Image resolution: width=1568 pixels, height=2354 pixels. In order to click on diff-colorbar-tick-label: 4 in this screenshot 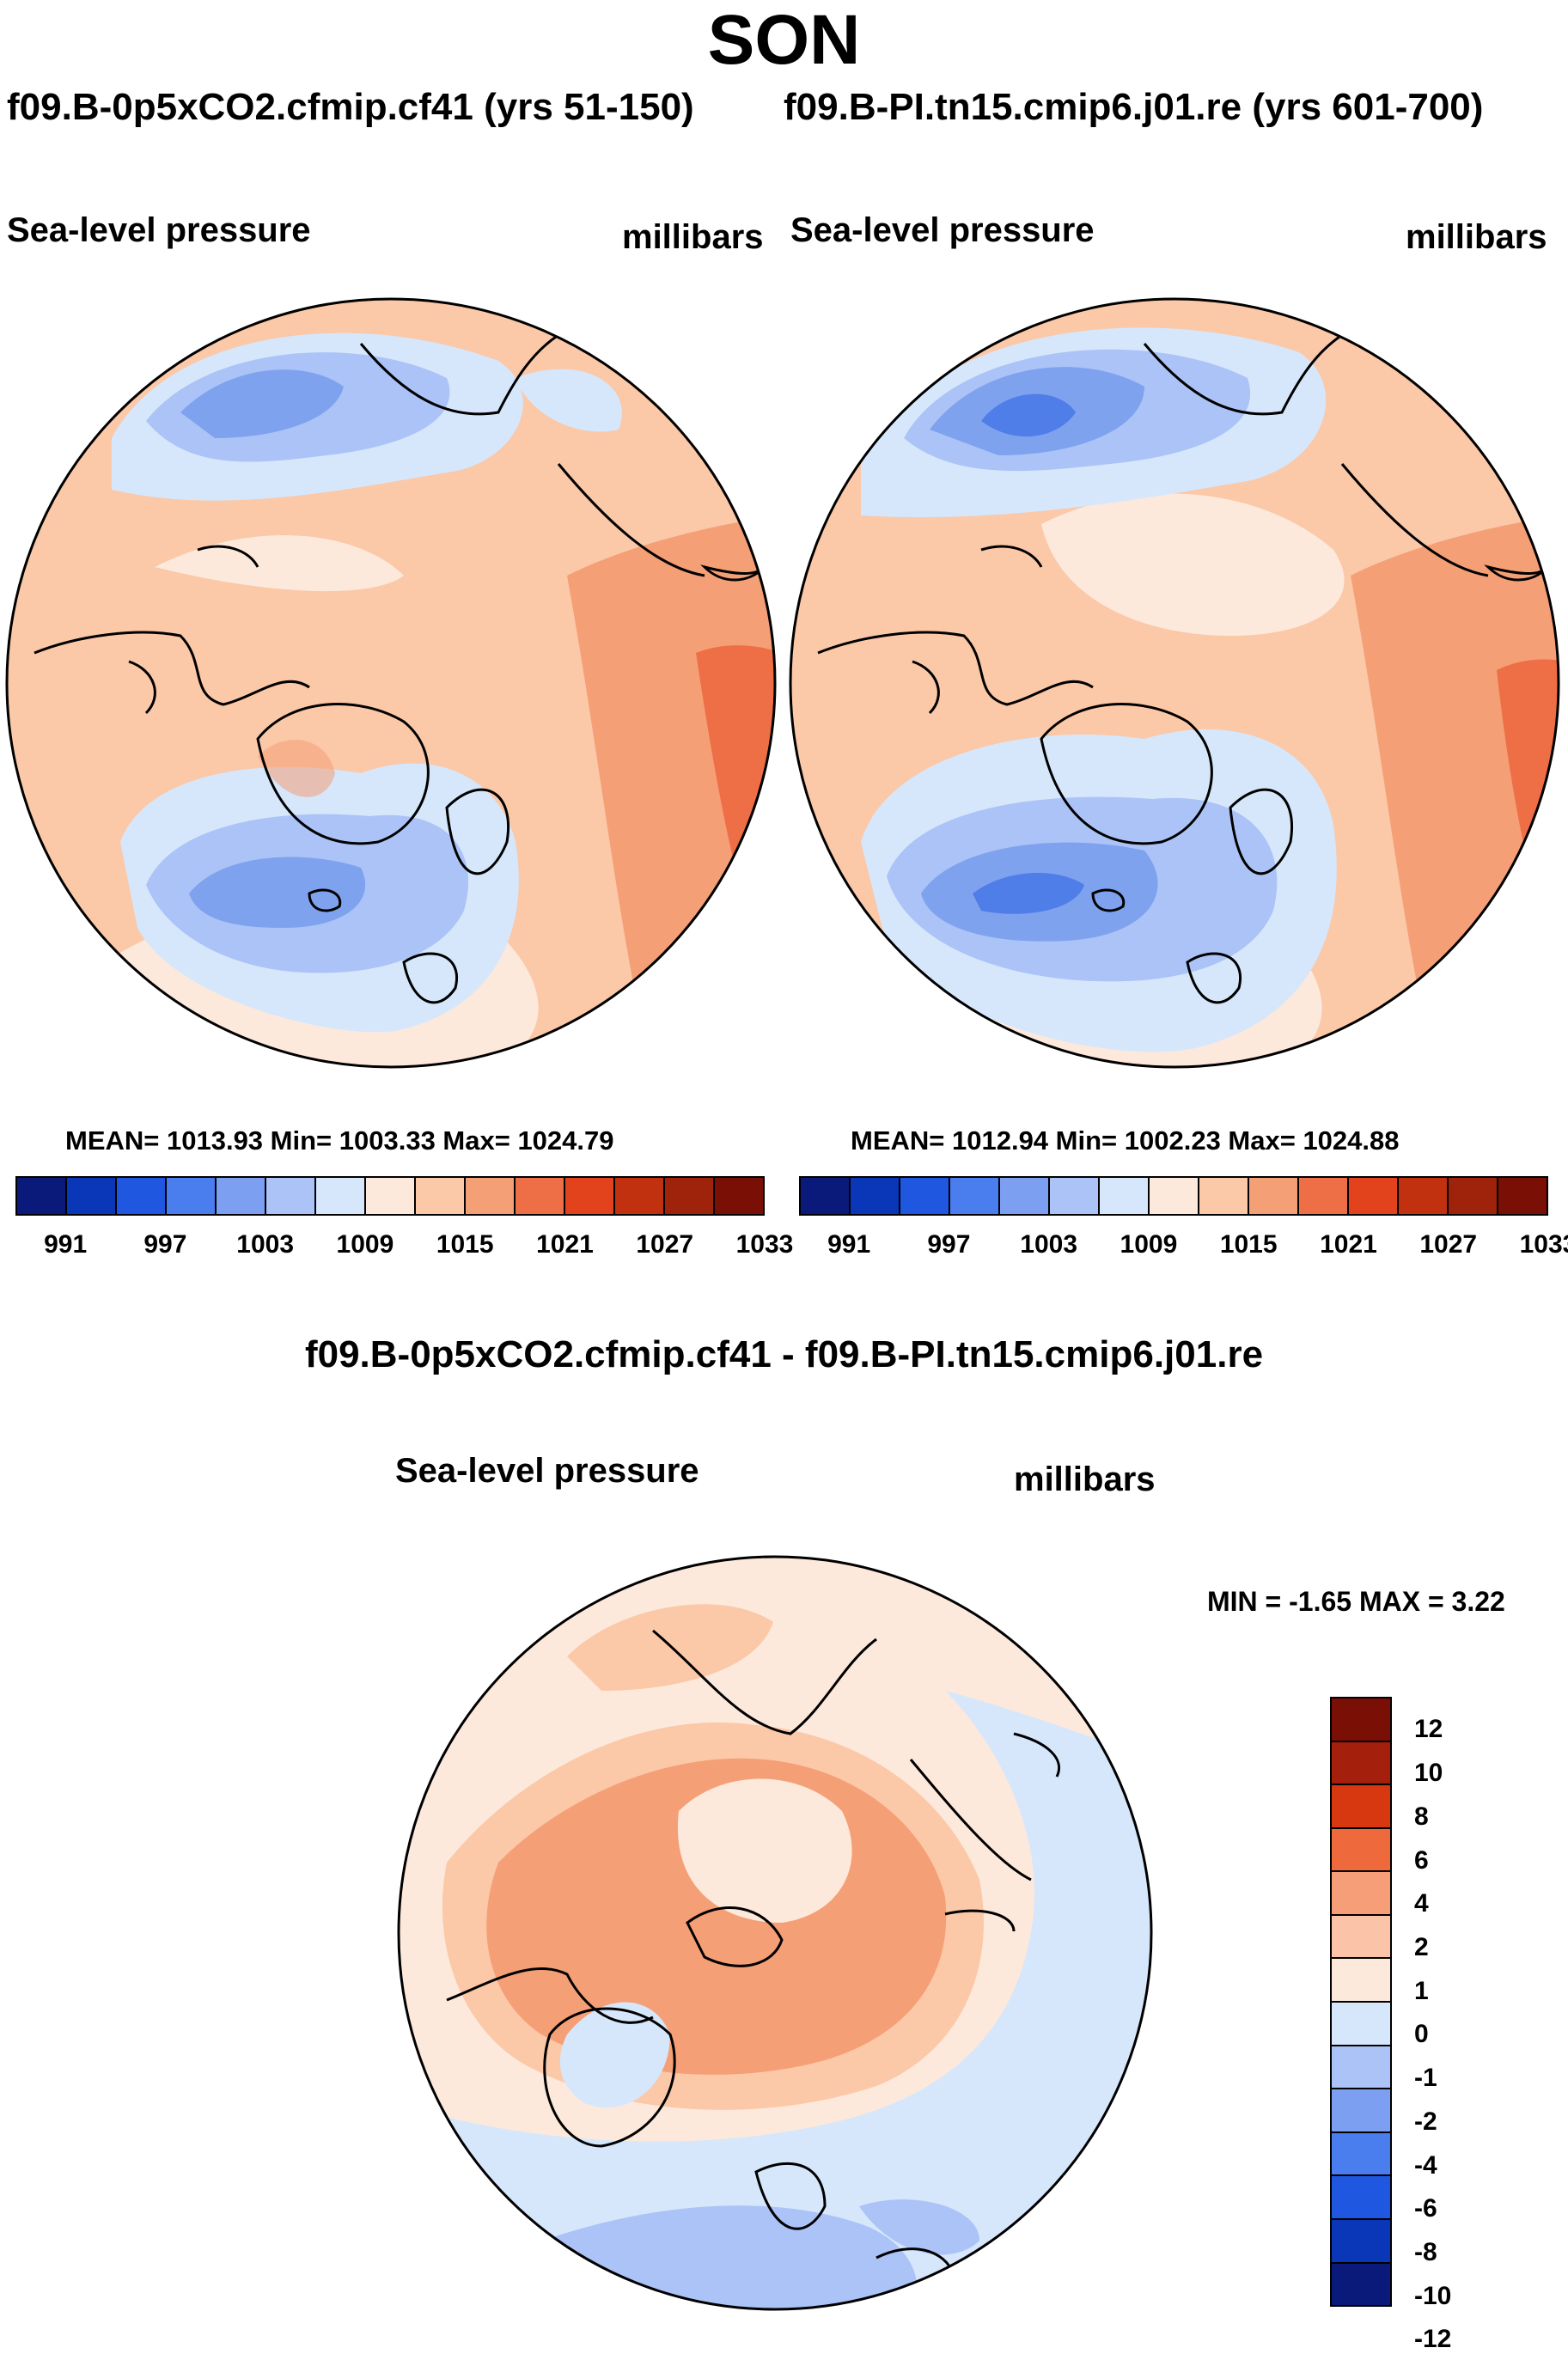, I will do `click(1421, 1904)`.